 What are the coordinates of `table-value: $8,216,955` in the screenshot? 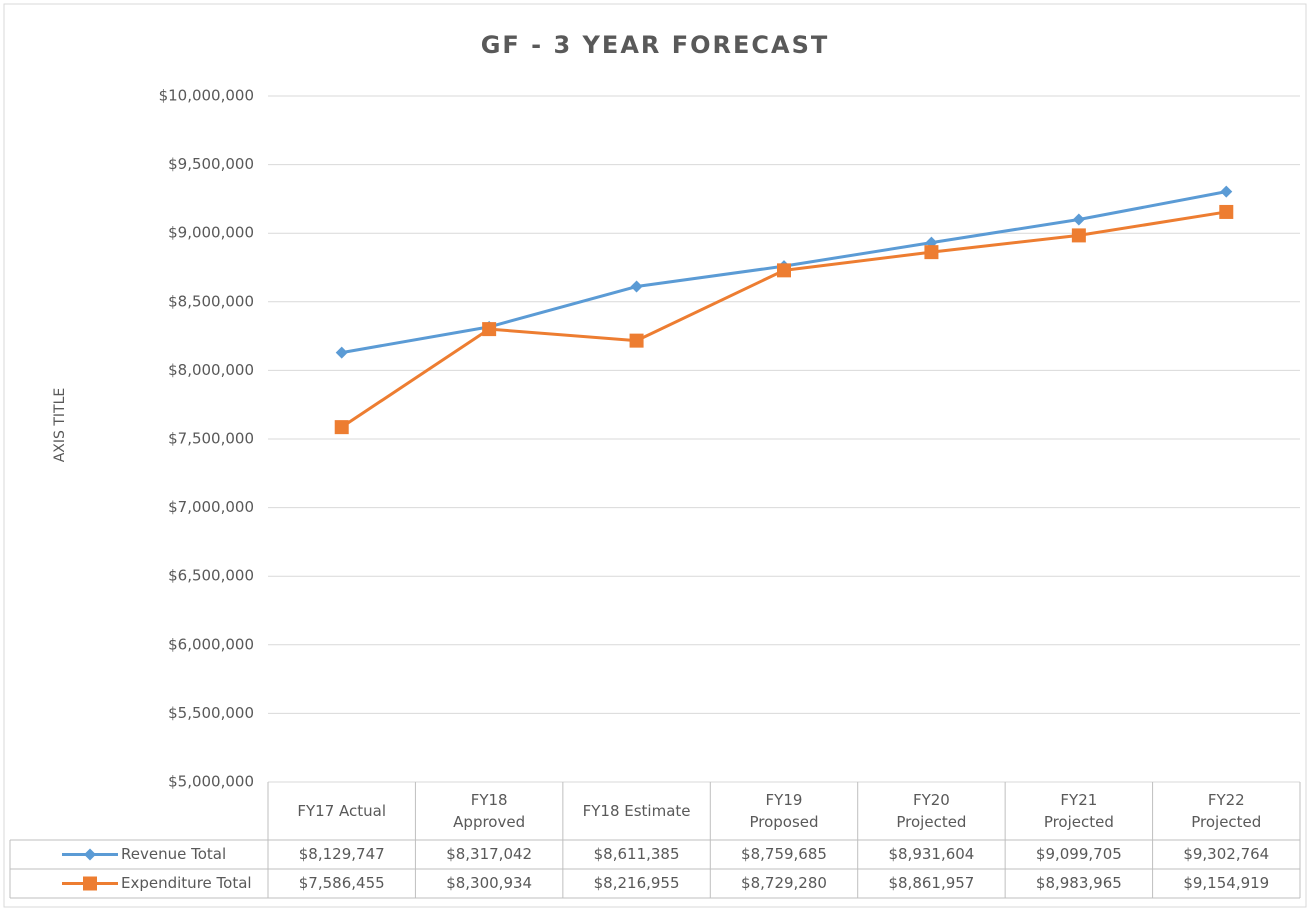 It's located at (637, 883).